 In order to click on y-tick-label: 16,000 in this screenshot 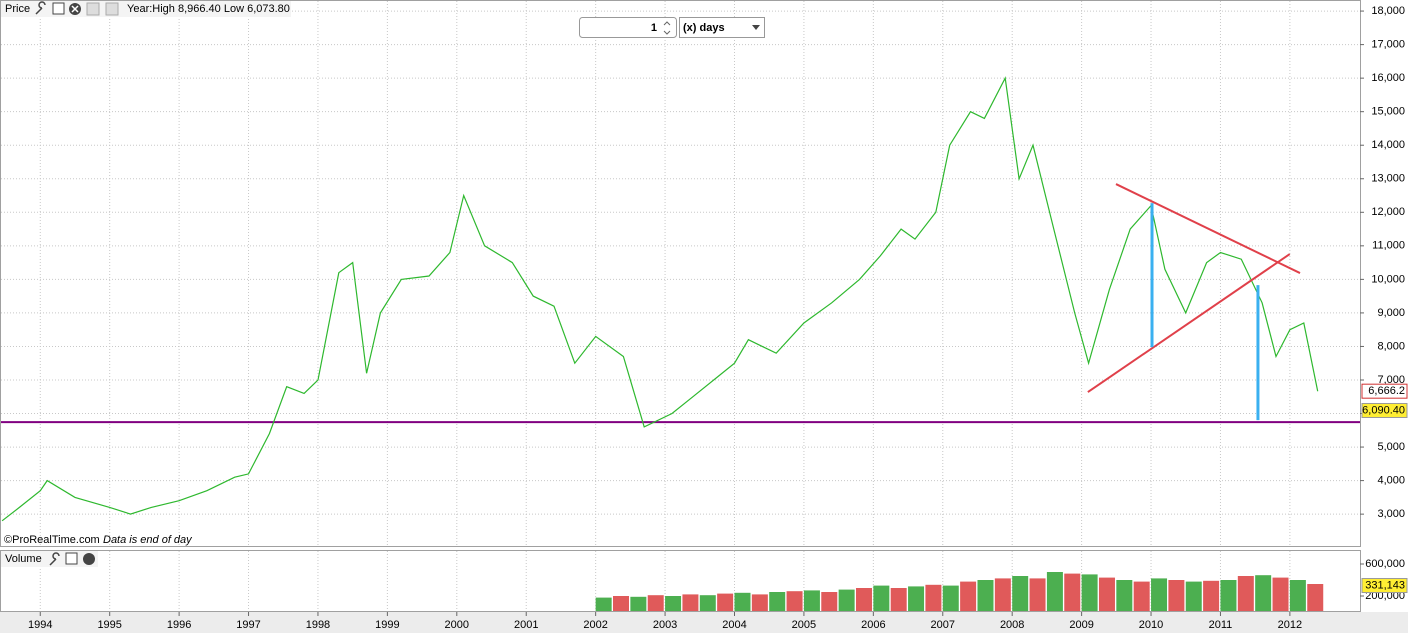, I will do `click(1388, 78)`.